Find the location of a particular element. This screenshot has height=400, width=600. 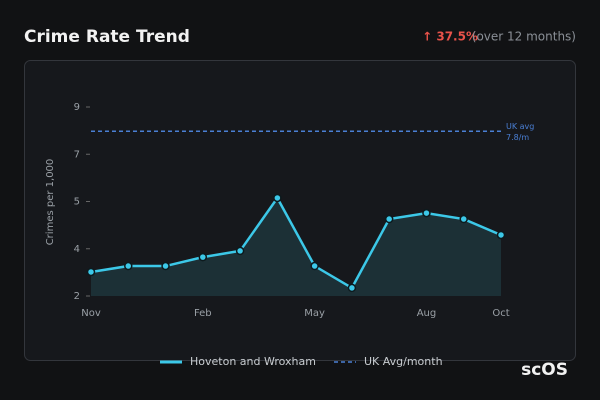

y-tick-label: 2 is located at coordinates (77, 296).